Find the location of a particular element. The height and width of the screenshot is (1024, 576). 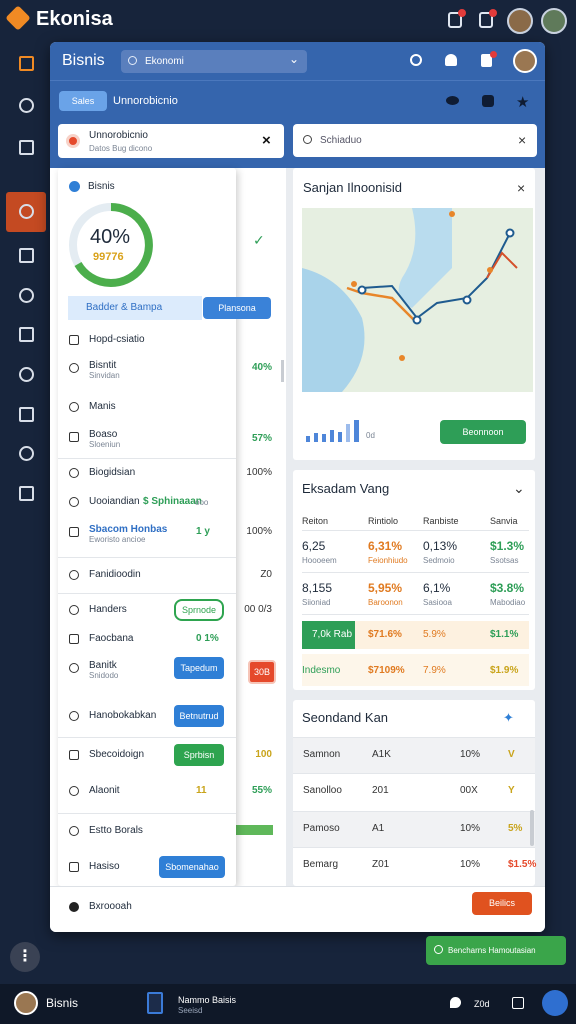

item-text: Uooiandian is located at coordinates (114, 501).